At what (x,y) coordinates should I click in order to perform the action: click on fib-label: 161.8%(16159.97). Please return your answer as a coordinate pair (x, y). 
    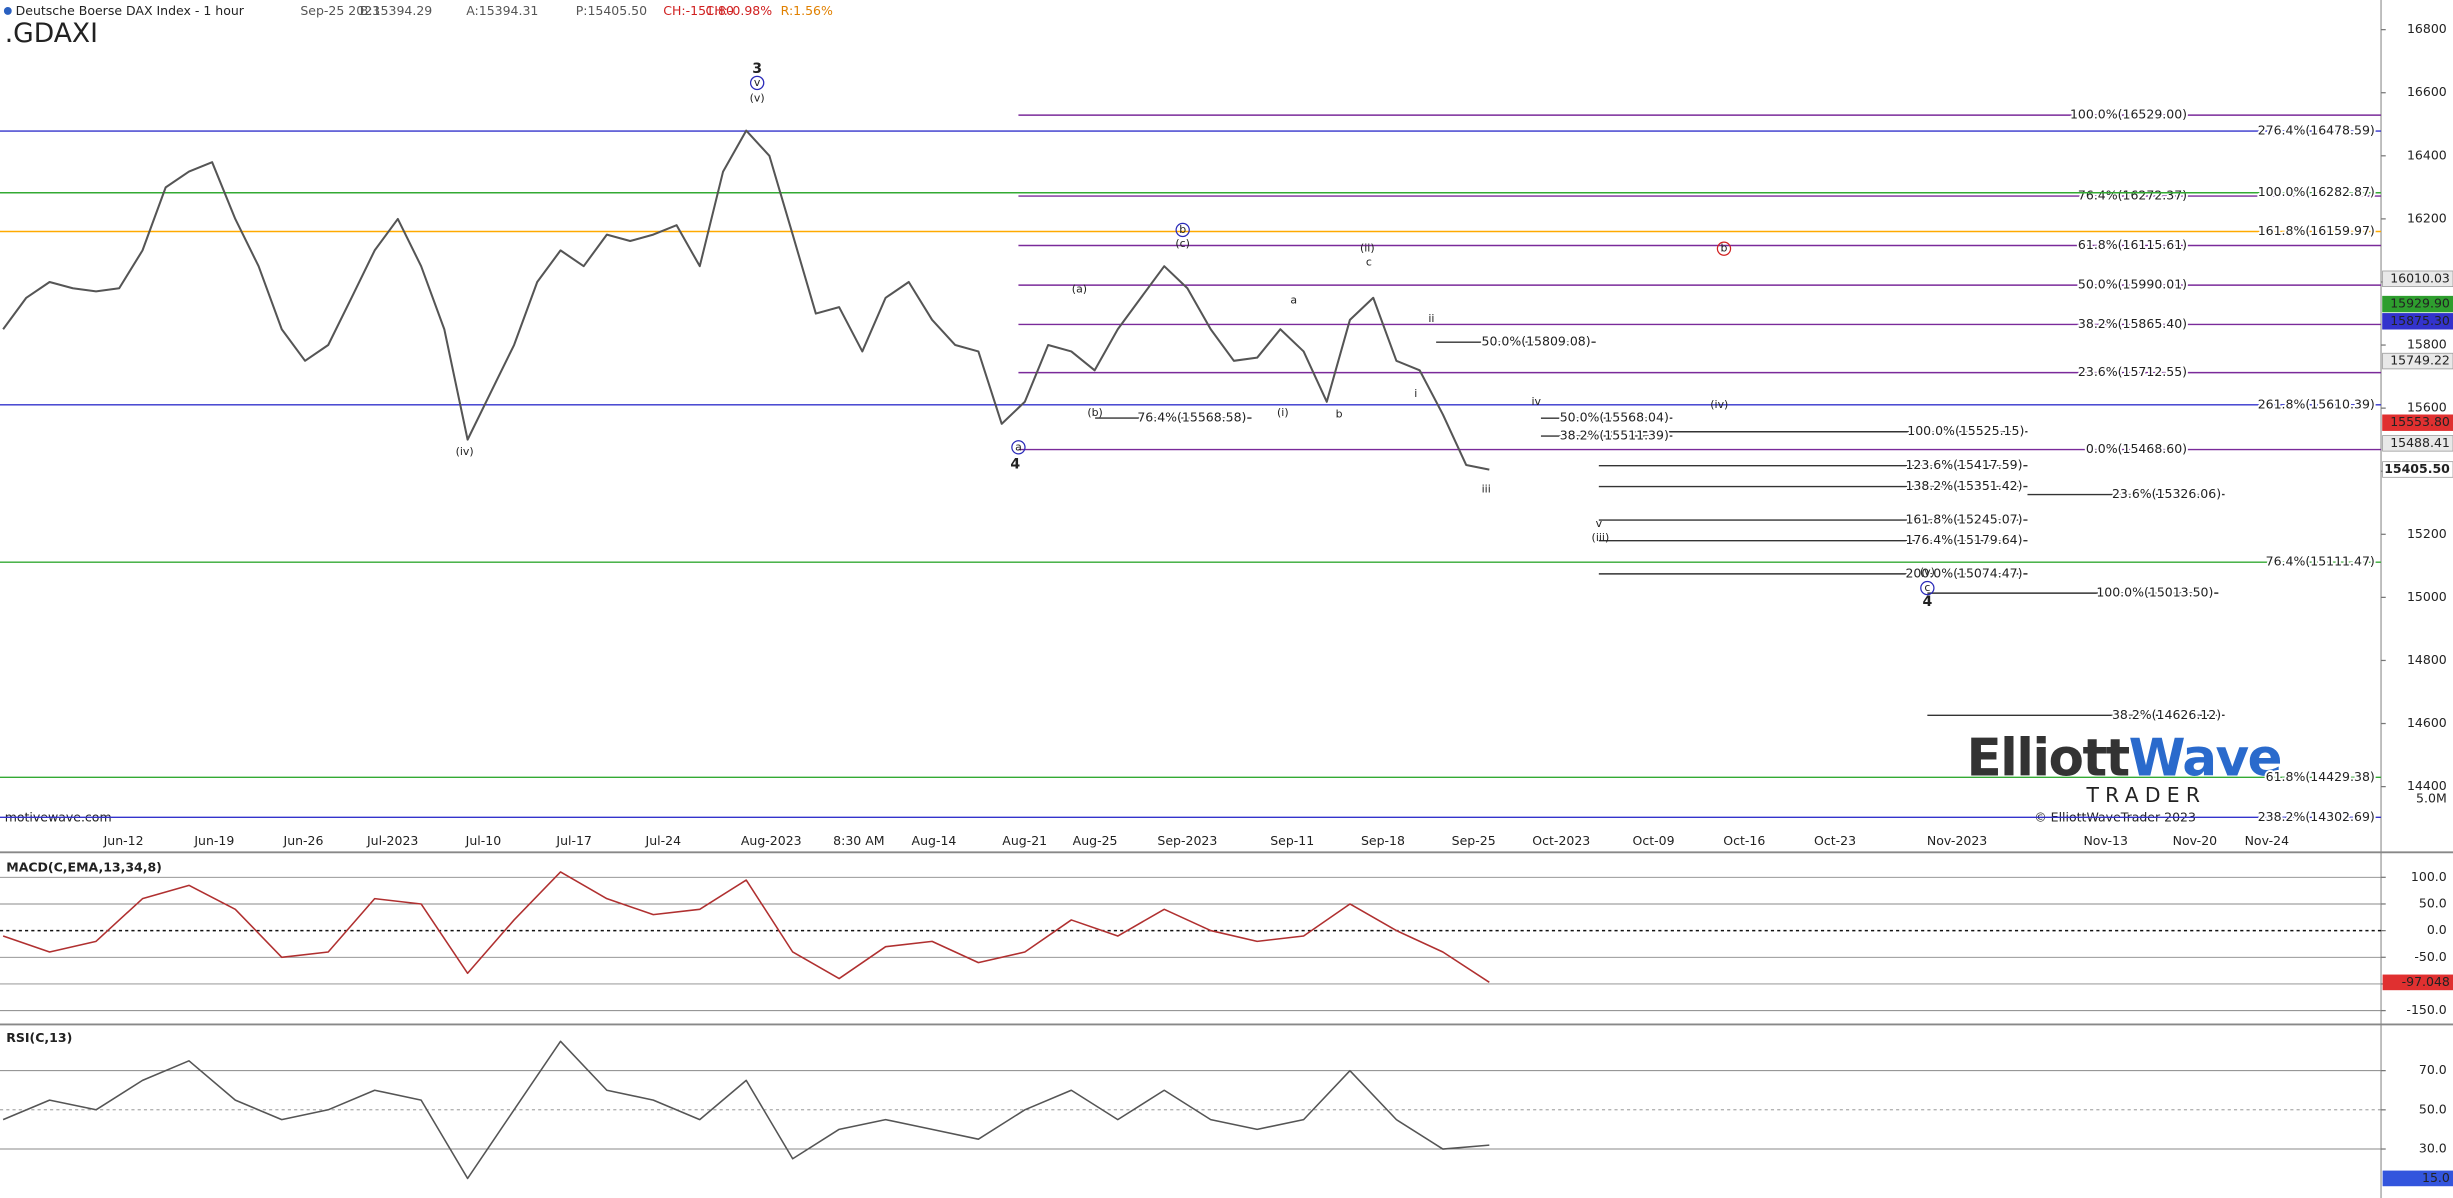
    Looking at the image, I should click on (2316, 230).